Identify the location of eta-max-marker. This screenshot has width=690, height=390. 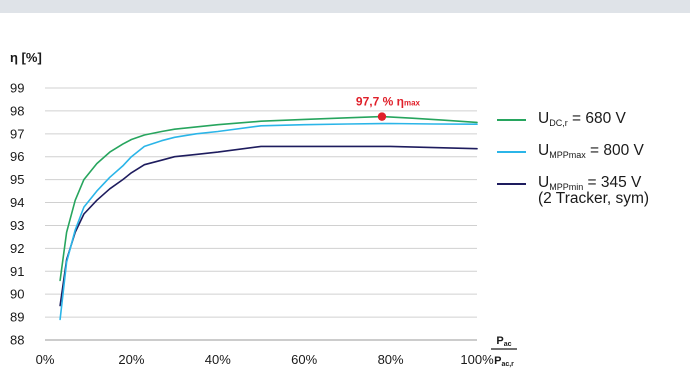
(382, 116).